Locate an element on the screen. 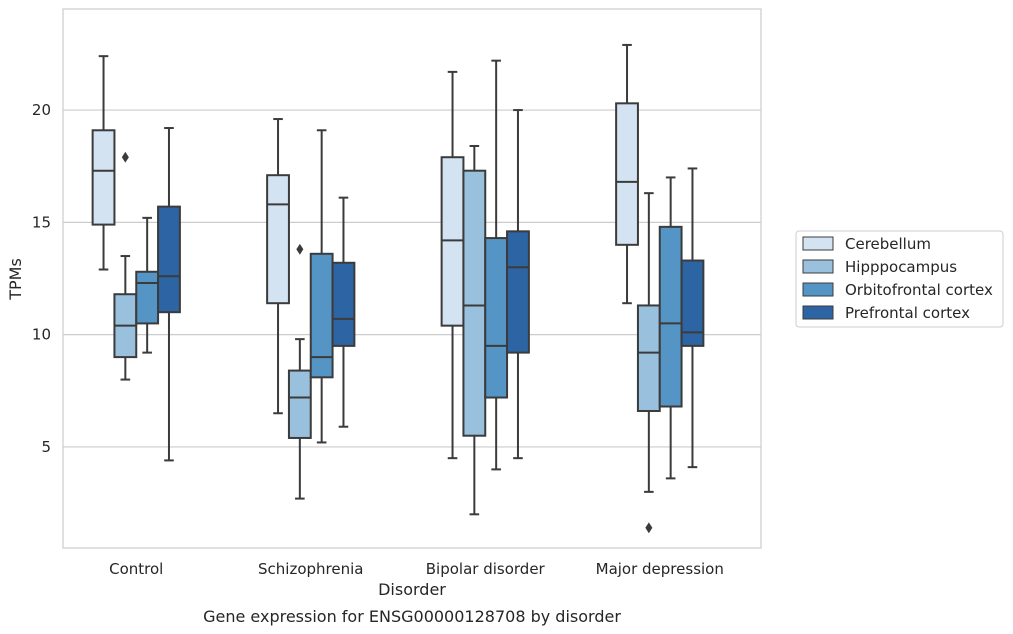  y-axis-label: TPMs is located at coordinates (15, 279).